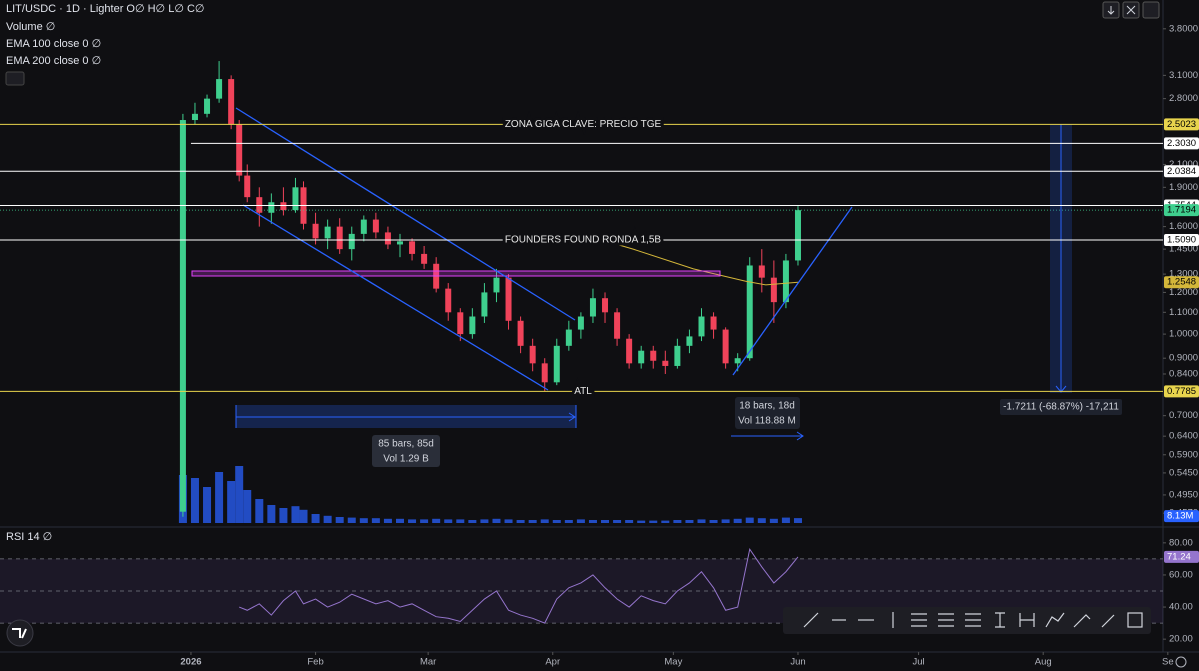 The height and width of the screenshot is (671, 1199). I want to click on y-tick-label: 0.6400, so click(1183, 436).